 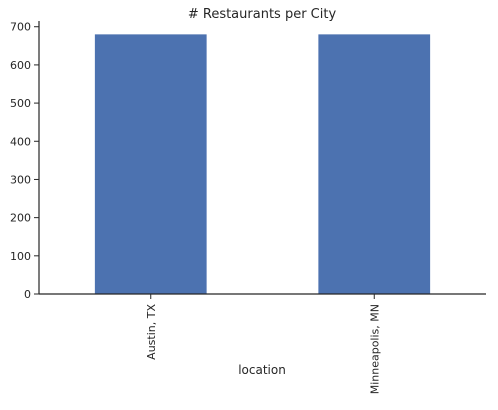 I want to click on y-tick-label-7: 700, so click(x=20, y=27).